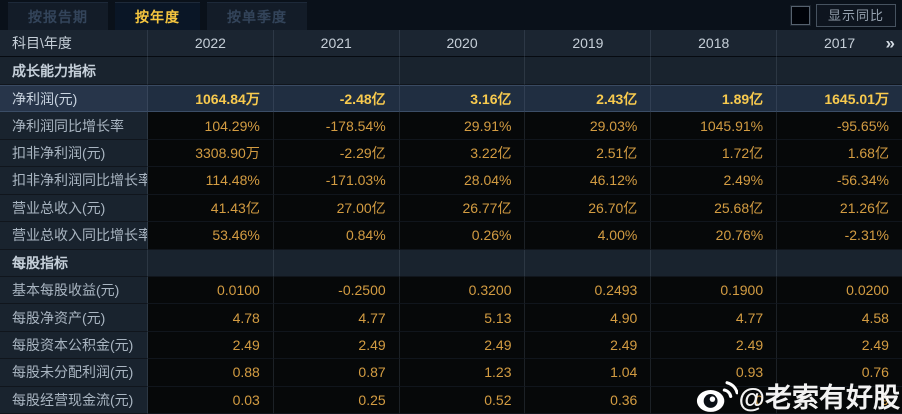 The height and width of the screenshot is (414, 902). I want to click on cell-value: 0.2493, so click(588, 290).